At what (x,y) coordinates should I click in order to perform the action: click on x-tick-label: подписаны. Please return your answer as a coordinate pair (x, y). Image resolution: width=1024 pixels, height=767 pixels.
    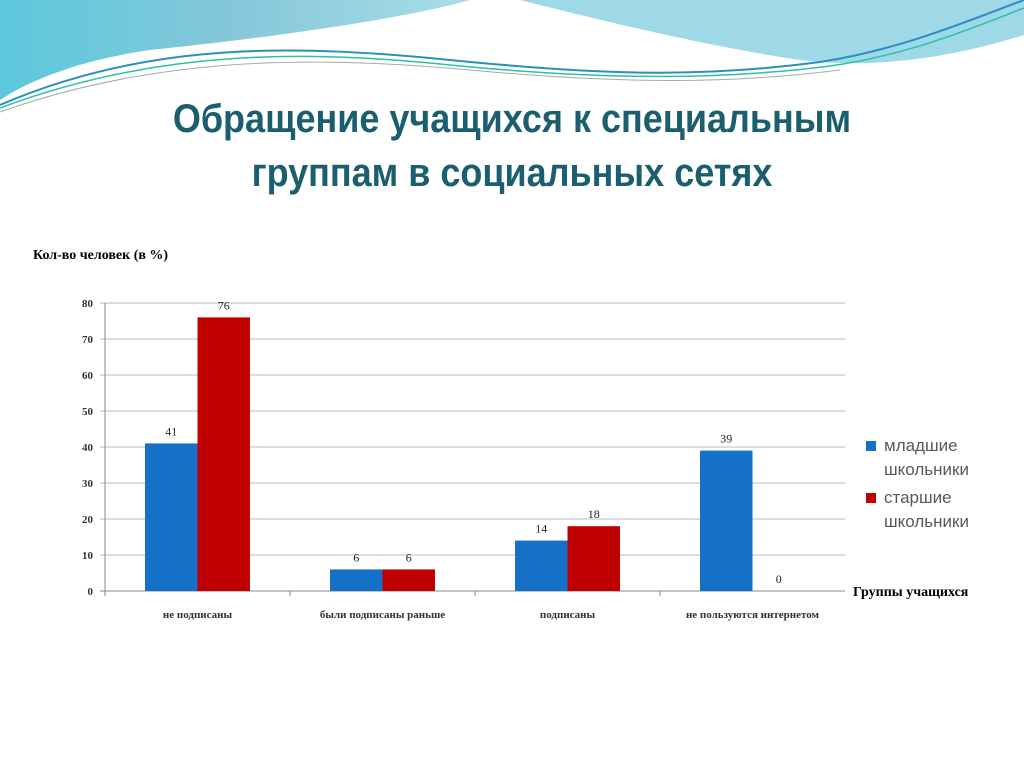
    Looking at the image, I should click on (568, 615).